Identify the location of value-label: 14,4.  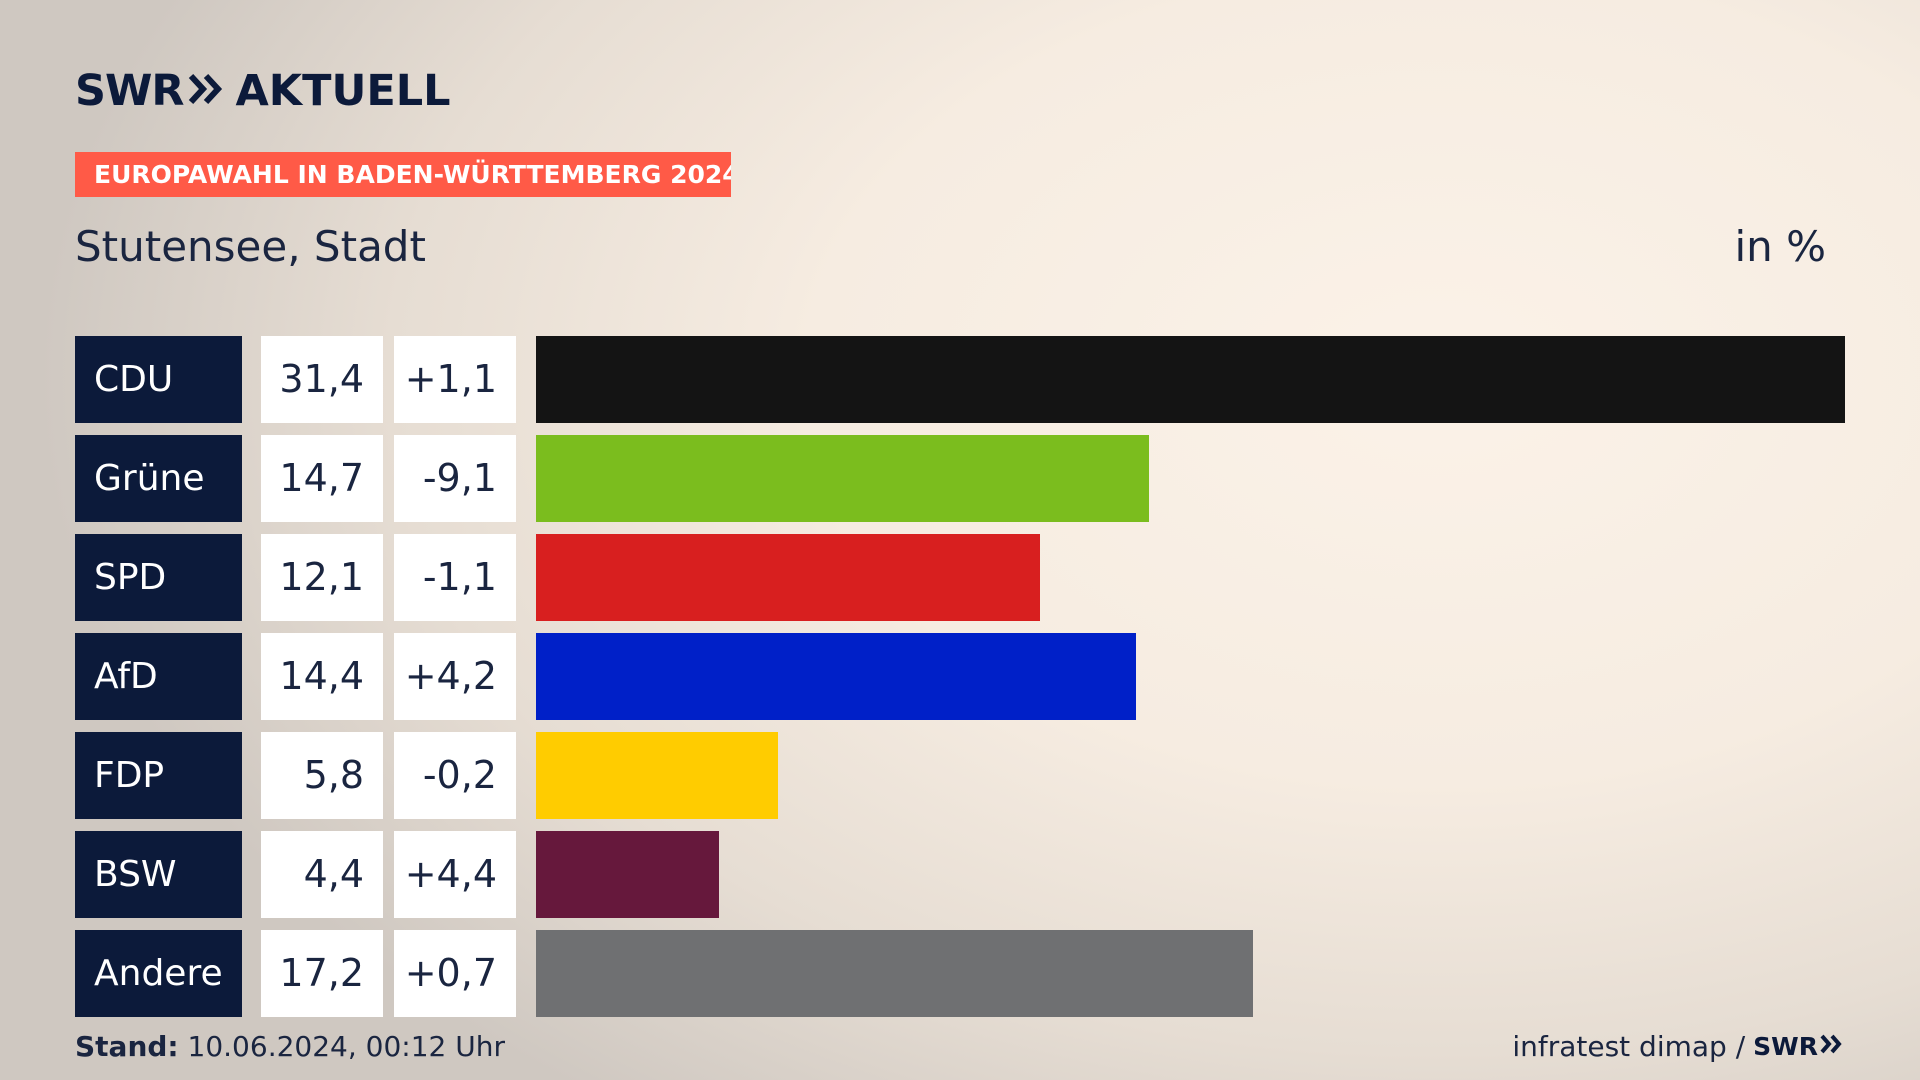
(322, 676).